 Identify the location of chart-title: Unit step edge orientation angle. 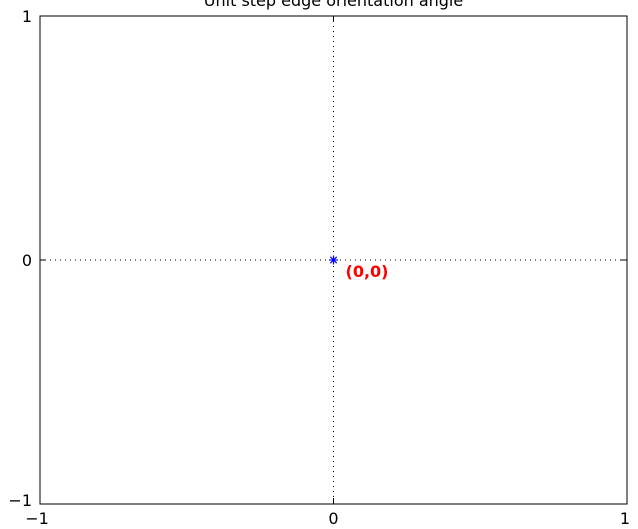
(333, 5).